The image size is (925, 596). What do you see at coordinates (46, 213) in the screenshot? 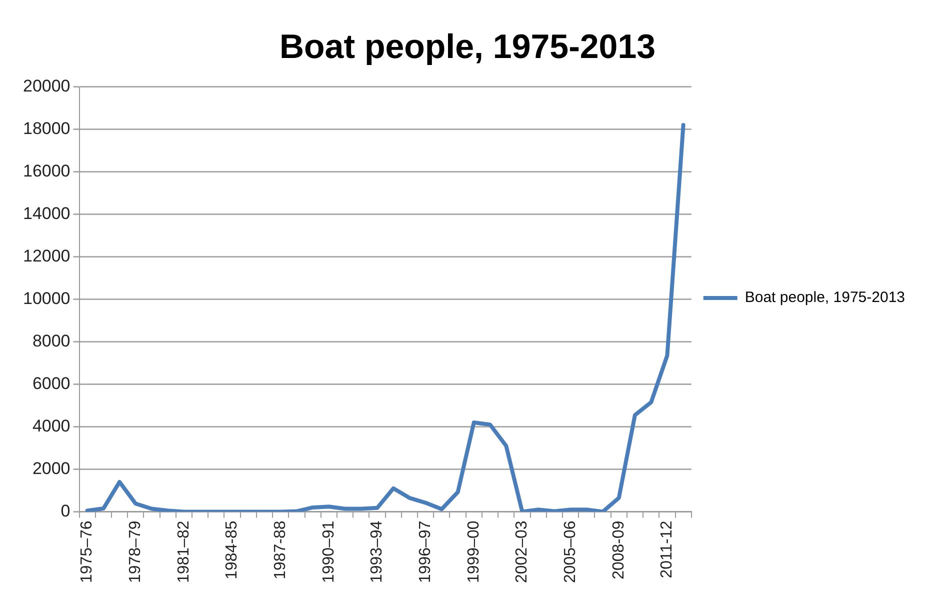
I see `y-tick-label: 14000` at bounding box center [46, 213].